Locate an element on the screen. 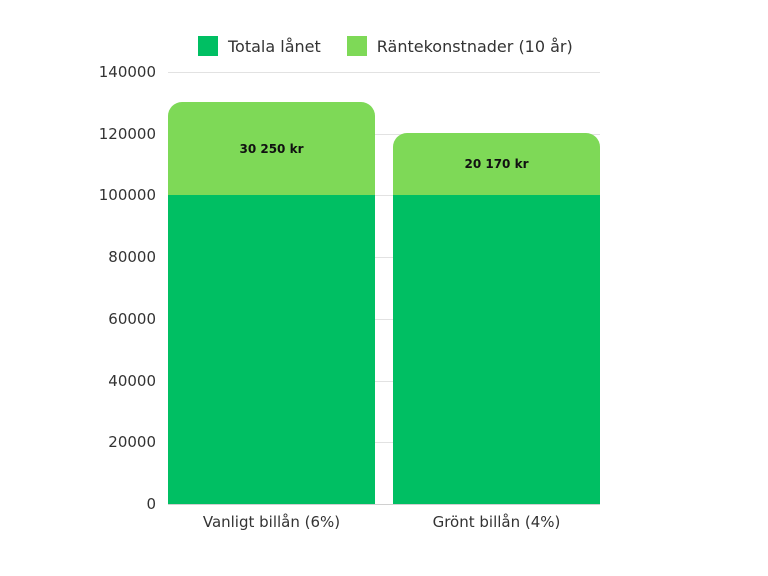 The width and height of the screenshot is (768, 576). y-tick-label: 40000 is located at coordinates (132, 380).